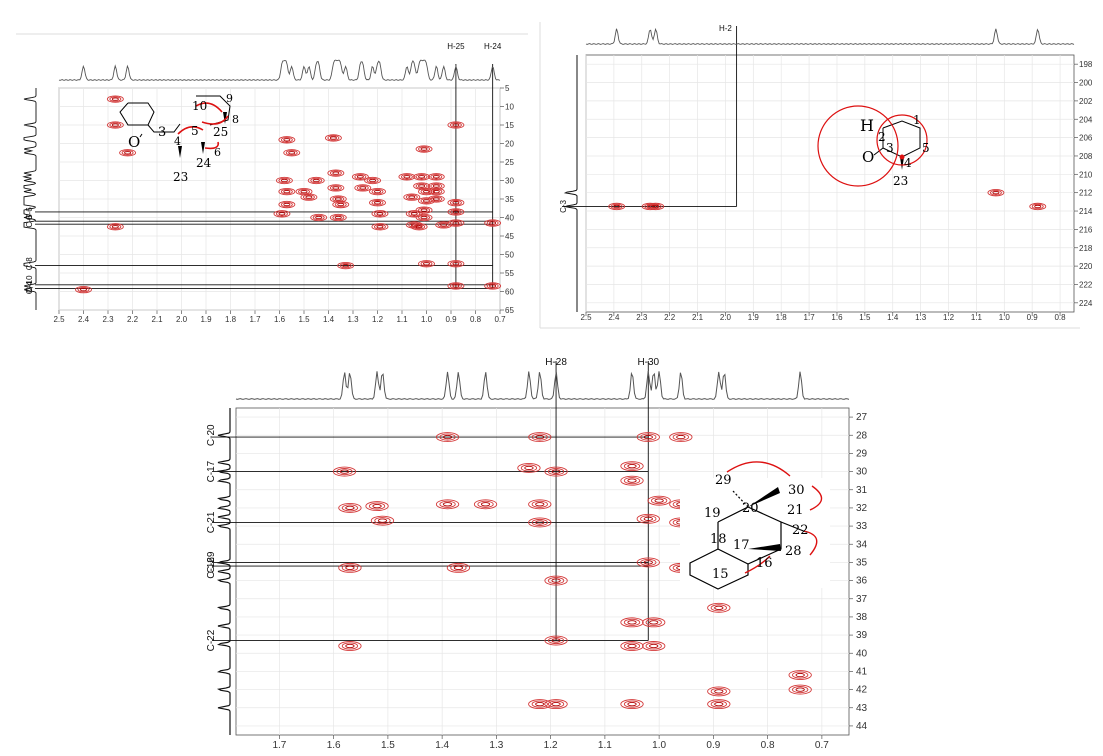 The width and height of the screenshot is (1103, 756). Describe the element at coordinates (141, 135) in the screenshot. I see `bond-oxo` at that location.